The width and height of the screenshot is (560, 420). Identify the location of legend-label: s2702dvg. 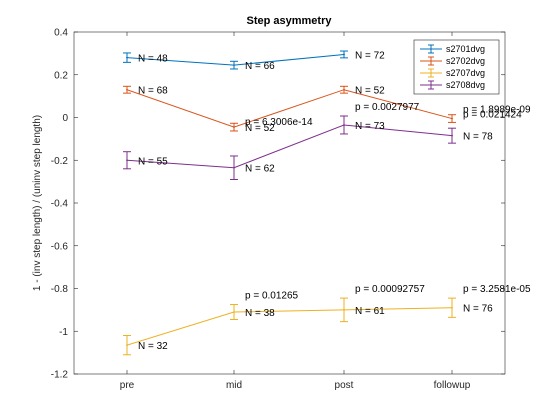
(465, 61).